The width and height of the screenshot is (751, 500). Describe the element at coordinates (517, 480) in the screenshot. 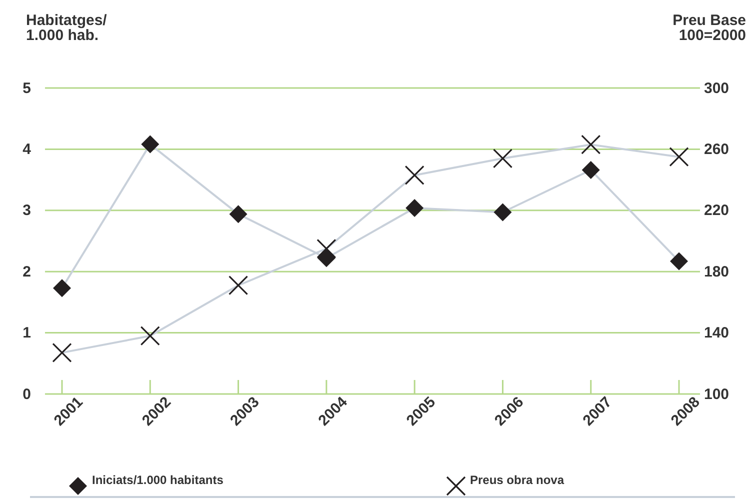

I see `legend-label: Preus obra nova` at that location.